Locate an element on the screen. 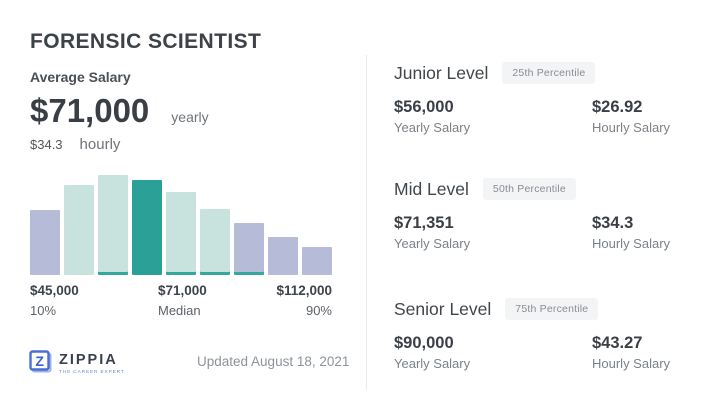 This screenshot has width=720, height=404. histogram-bar-median is located at coordinates (147, 227).